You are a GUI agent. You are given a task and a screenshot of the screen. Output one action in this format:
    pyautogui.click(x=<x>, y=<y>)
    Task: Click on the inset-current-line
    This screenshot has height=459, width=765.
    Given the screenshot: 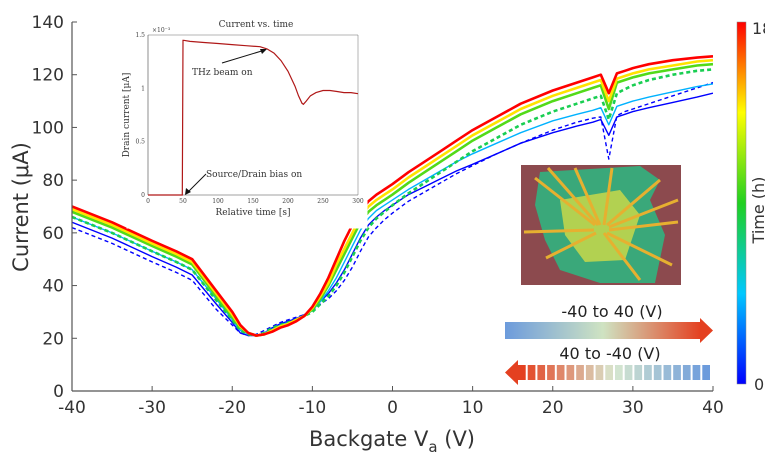 What is the action you would take?
    pyautogui.click(x=253, y=117)
    